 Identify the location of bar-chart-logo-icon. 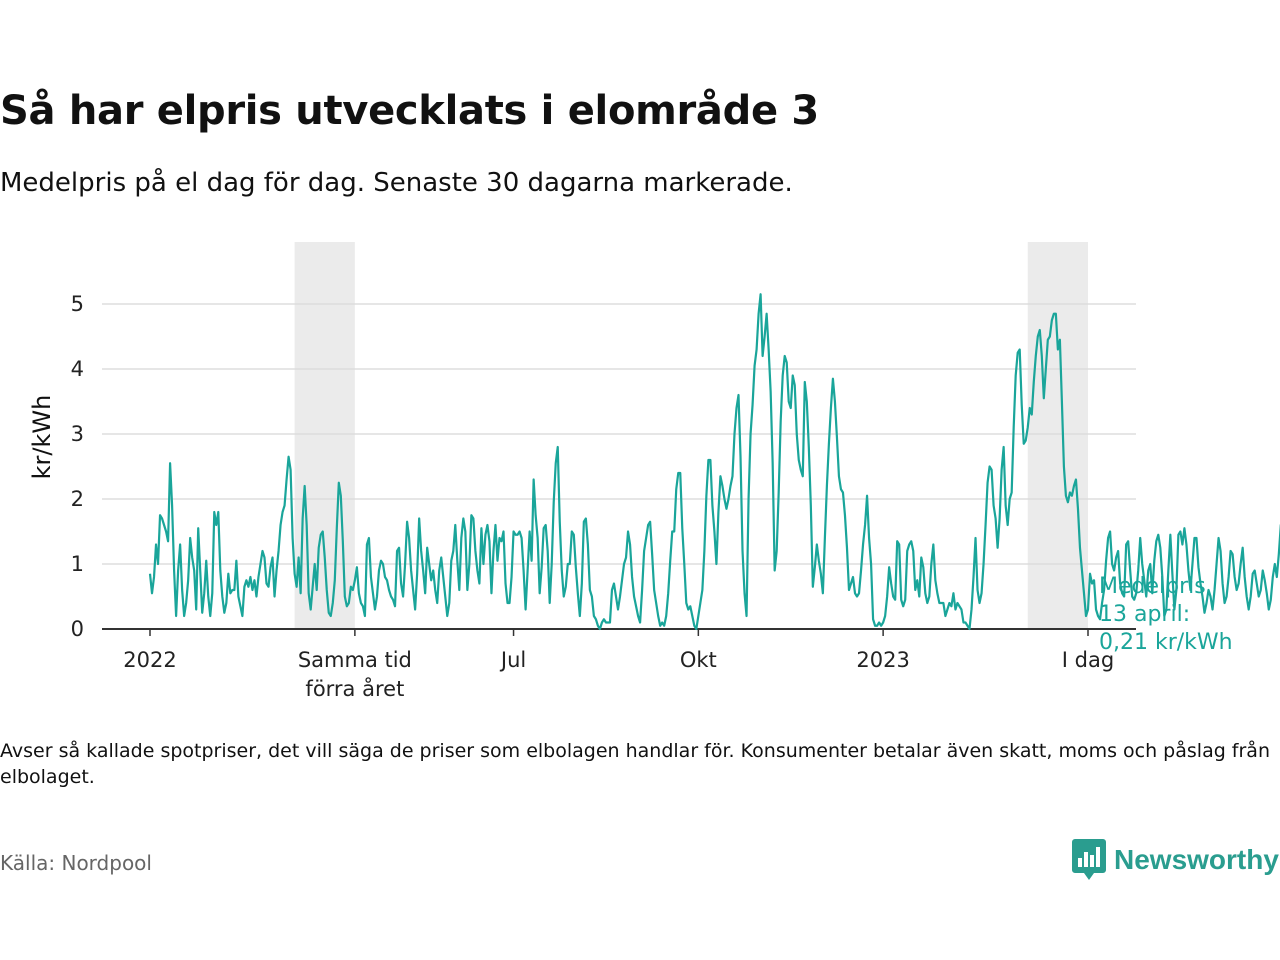
(1089, 859).